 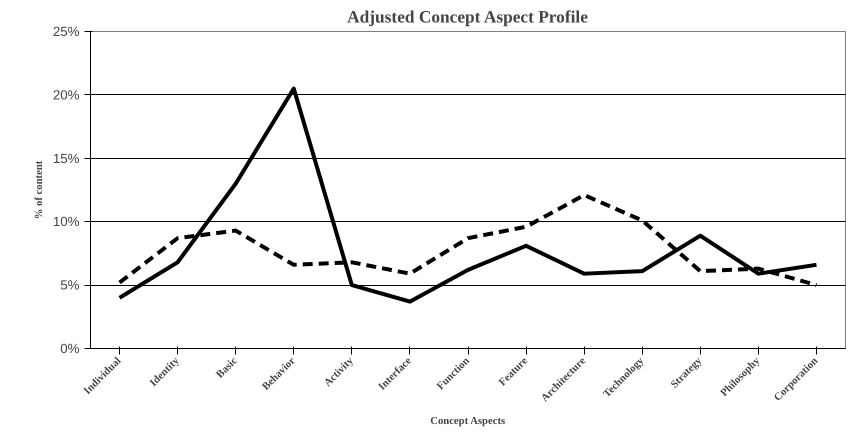 I want to click on y-tick-label: 20%, so click(x=66, y=94).